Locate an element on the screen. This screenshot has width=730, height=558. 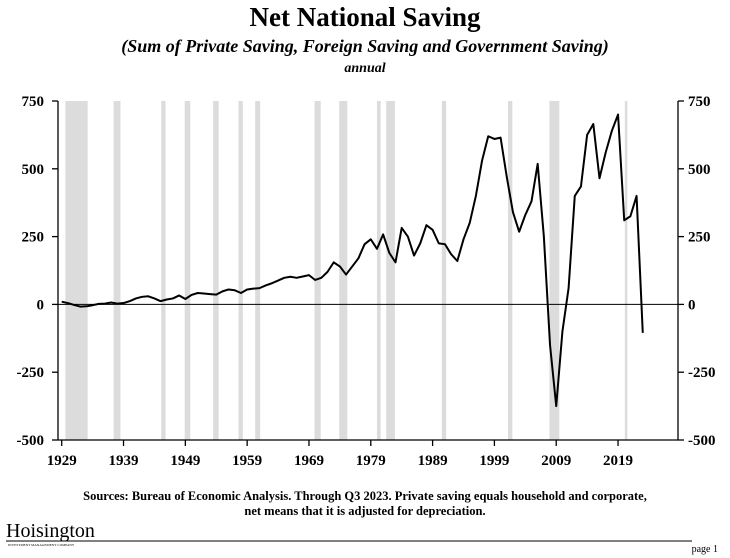
y-tick-label: 750 is located at coordinates (33, 102).